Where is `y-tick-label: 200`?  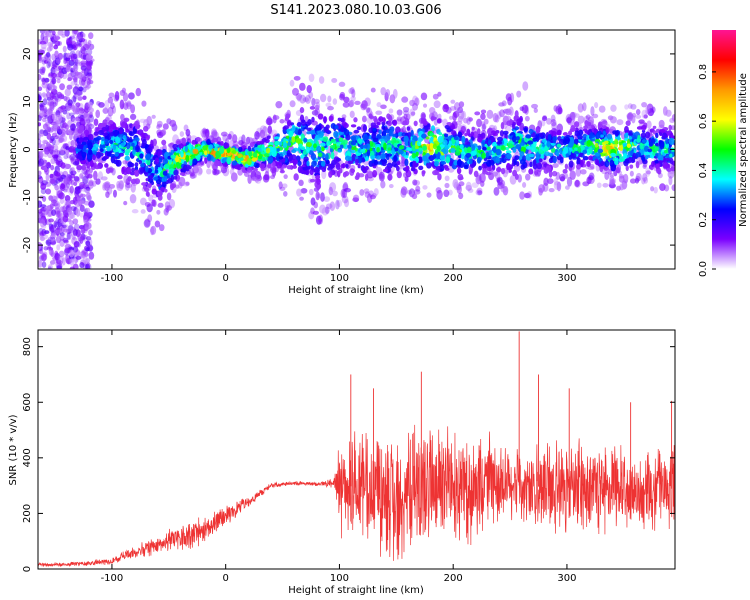 y-tick-label: 200 is located at coordinates (27, 513).